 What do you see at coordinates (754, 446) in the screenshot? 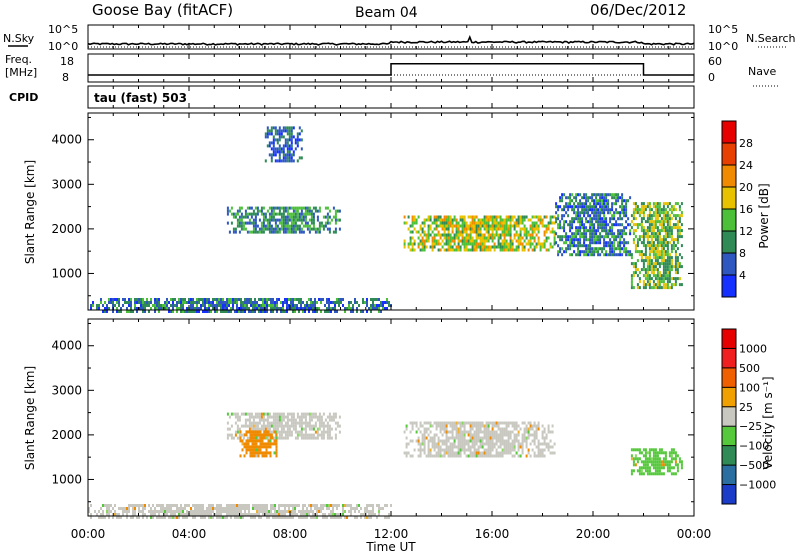
I see `colorbar-tick-label: −100` at bounding box center [754, 446].